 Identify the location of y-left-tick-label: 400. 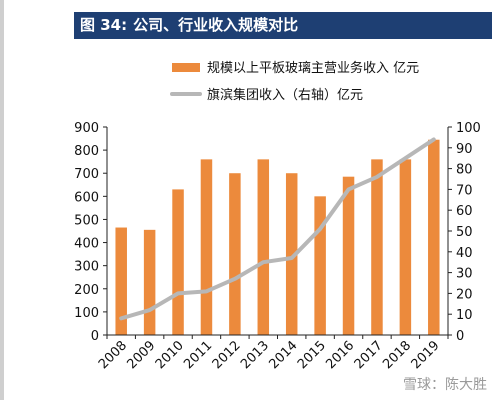
(86, 244).